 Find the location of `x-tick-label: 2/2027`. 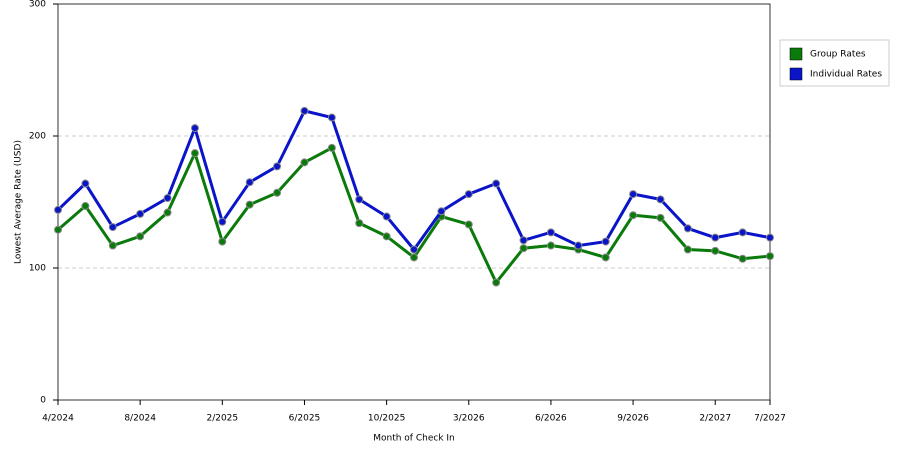

x-tick-label: 2/2027 is located at coordinates (715, 419).